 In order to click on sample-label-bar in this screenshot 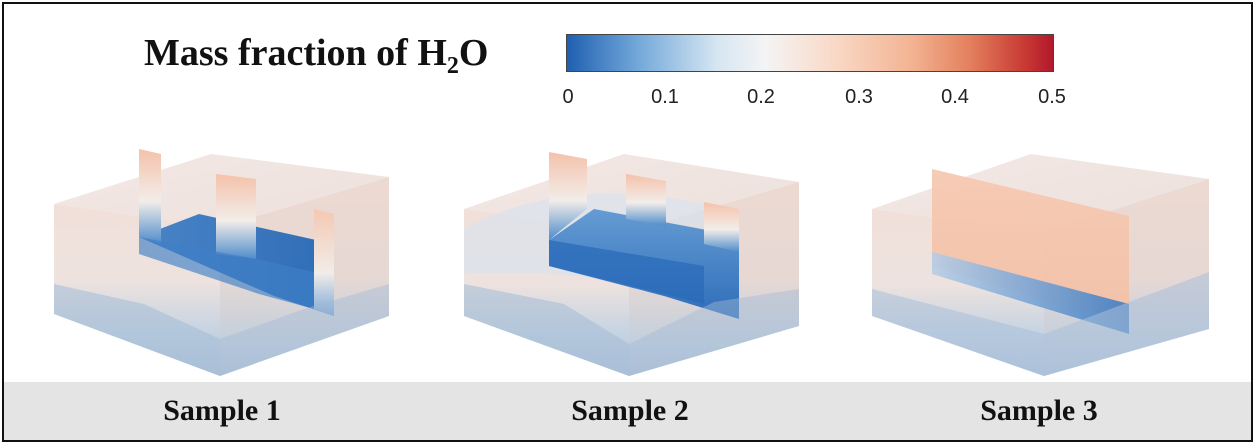, I will do `click(627, 411)`.